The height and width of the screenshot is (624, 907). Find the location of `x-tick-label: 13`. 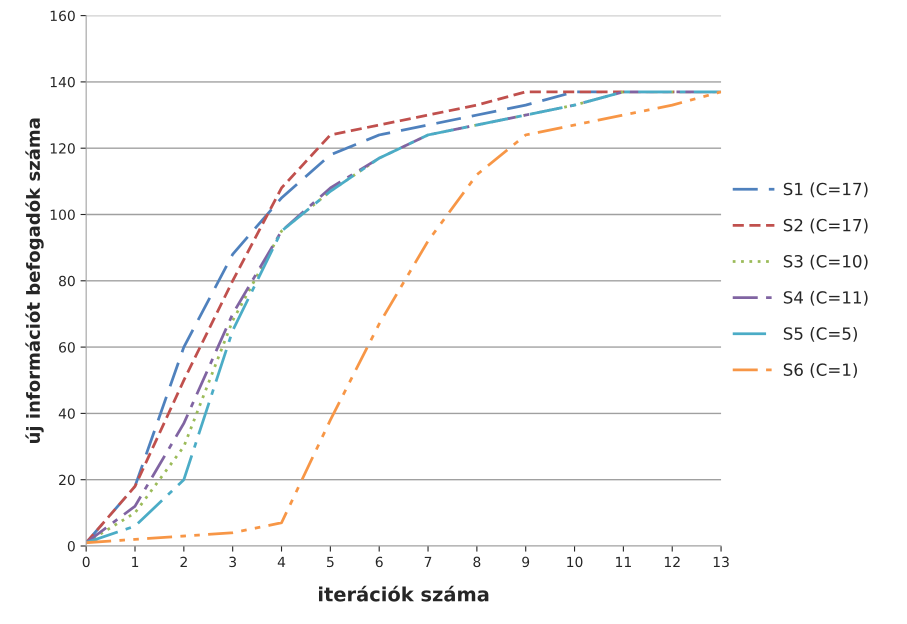

x-tick-label: 13 is located at coordinates (721, 562).